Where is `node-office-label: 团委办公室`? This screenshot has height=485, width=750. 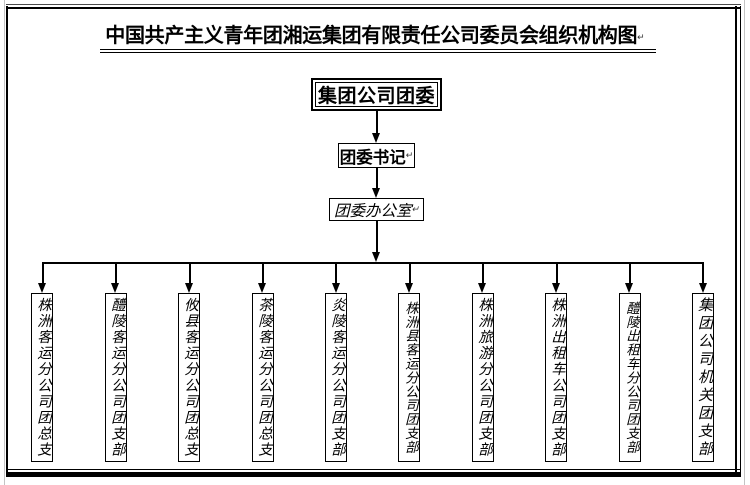
node-office-label: 团委办公室 is located at coordinates (372, 211).